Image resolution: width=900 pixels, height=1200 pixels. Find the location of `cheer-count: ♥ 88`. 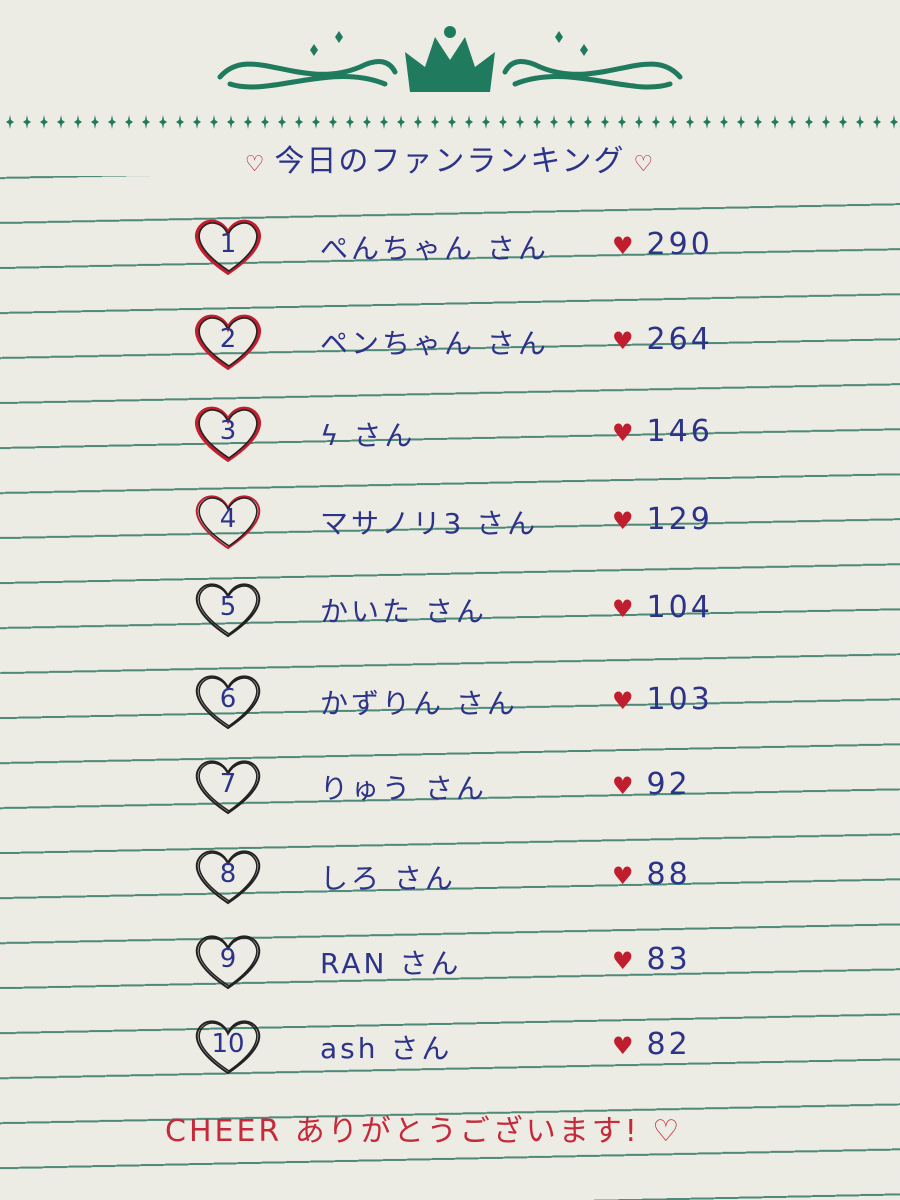

cheer-count: ♥ 88 is located at coordinates (651, 874).